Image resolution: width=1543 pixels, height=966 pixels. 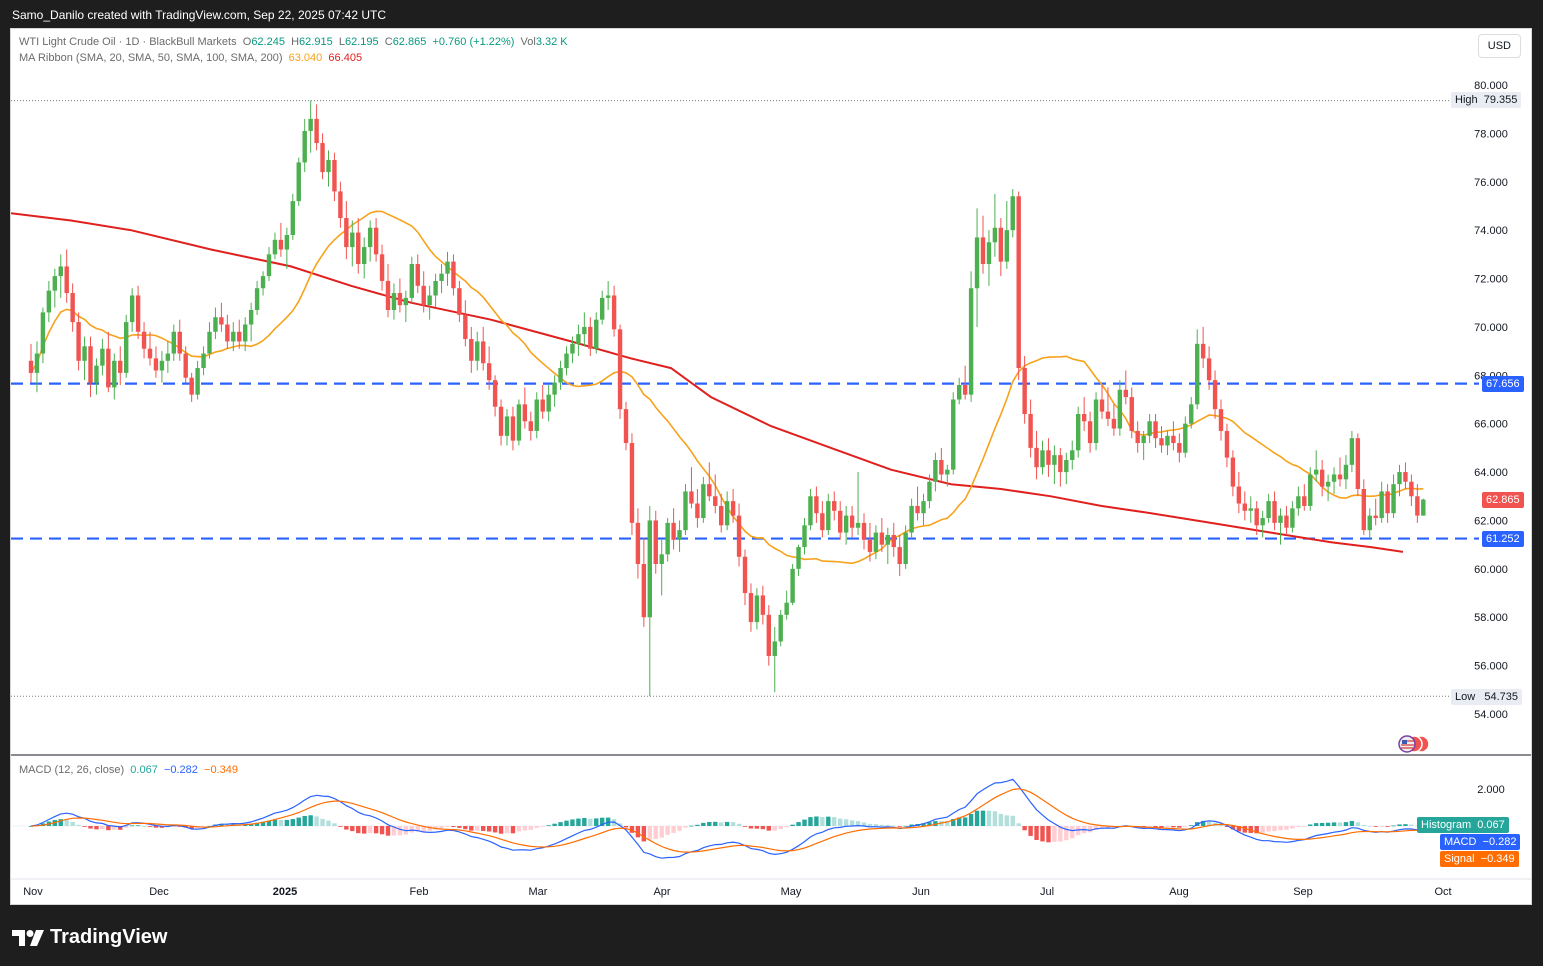 What do you see at coordinates (1491, 134) in the screenshot?
I see `price-tick-label: 78.000` at bounding box center [1491, 134].